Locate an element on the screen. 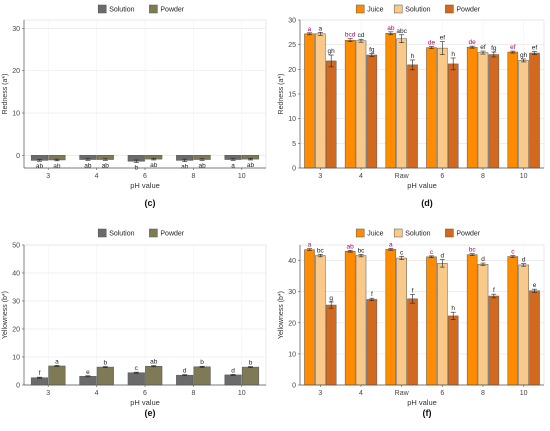 The width and height of the screenshot is (550, 431). y-tick-label: 25 is located at coordinates (292, 45).